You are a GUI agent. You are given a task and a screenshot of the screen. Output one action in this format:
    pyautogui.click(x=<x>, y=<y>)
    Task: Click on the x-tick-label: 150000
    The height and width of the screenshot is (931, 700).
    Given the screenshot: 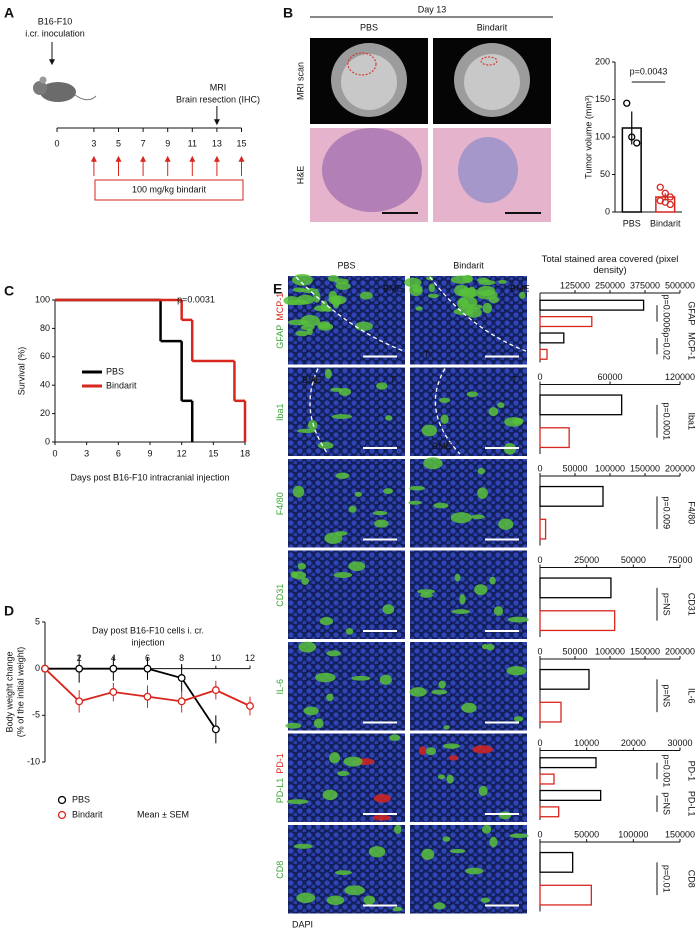 What is the action you would take?
    pyautogui.click(x=680, y=834)
    